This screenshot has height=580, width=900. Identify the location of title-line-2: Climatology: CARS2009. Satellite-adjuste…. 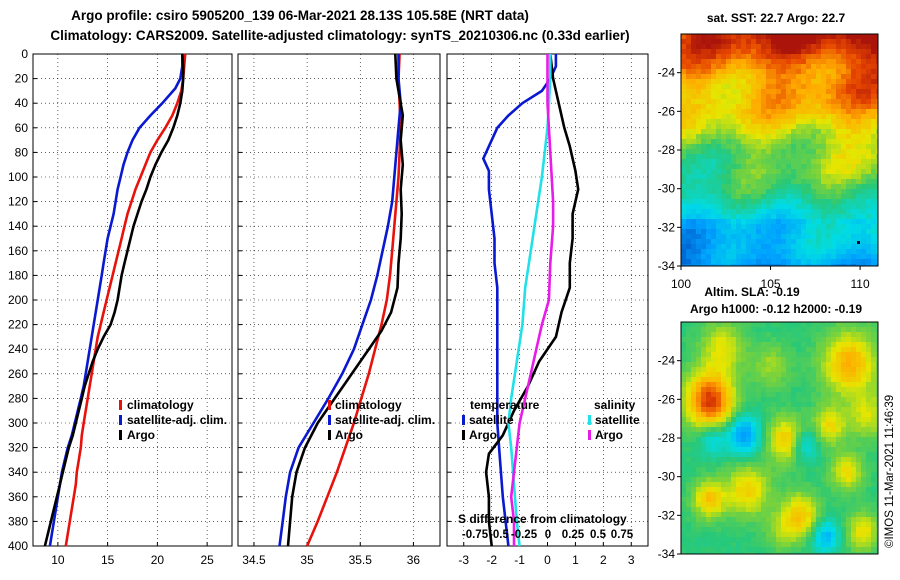
(339, 35).